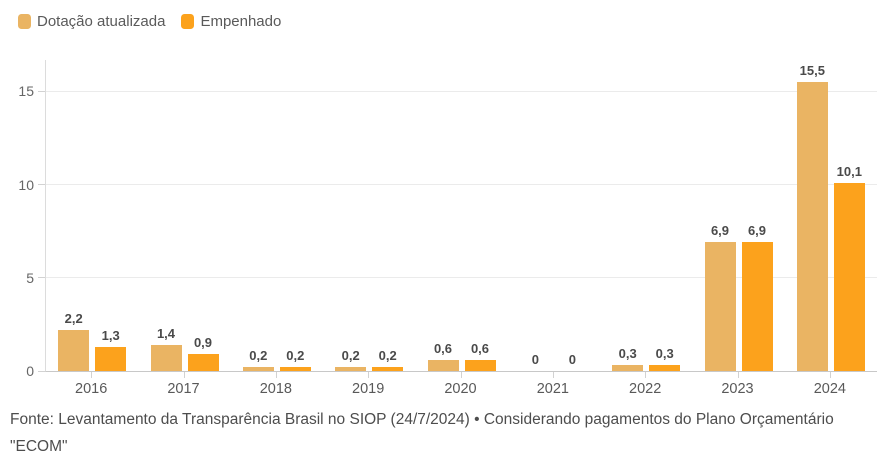  I want to click on bar-value-label-dotacao-atualizada-2022: 0,3, so click(627, 353).